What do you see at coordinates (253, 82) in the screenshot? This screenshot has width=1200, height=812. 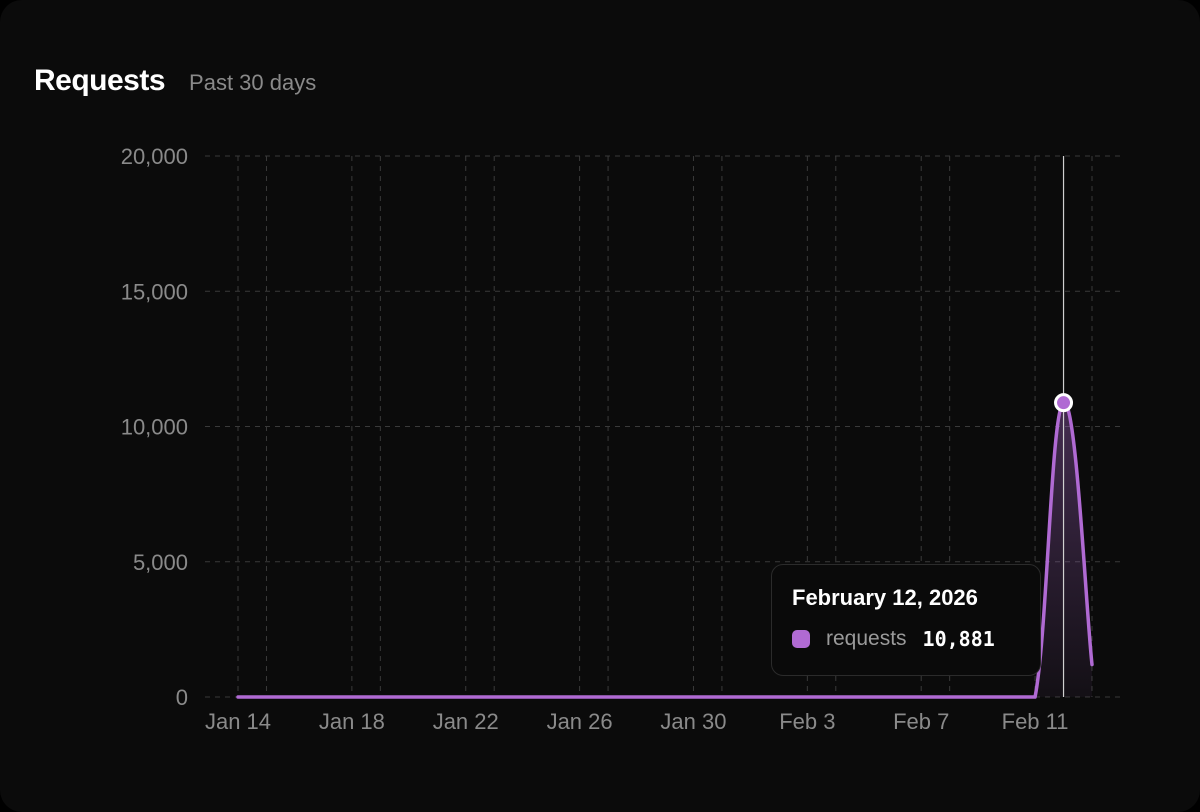 I see `chart-subtitle: Past 30 days` at bounding box center [253, 82].